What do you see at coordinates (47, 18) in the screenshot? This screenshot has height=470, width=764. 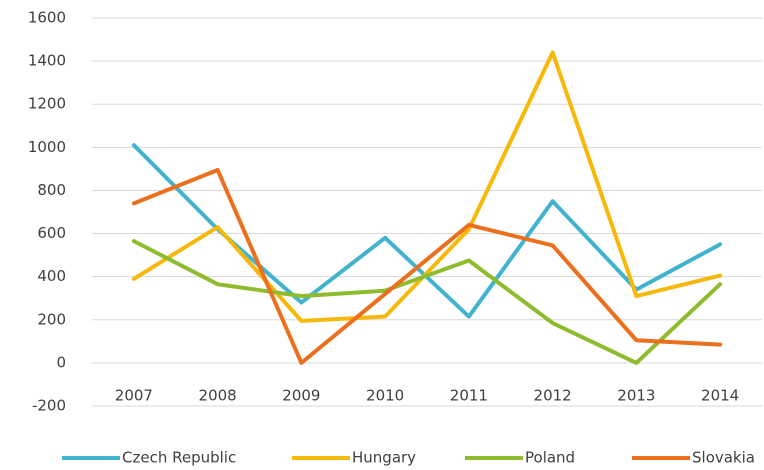 I see `y-tick-label: 1600` at bounding box center [47, 18].